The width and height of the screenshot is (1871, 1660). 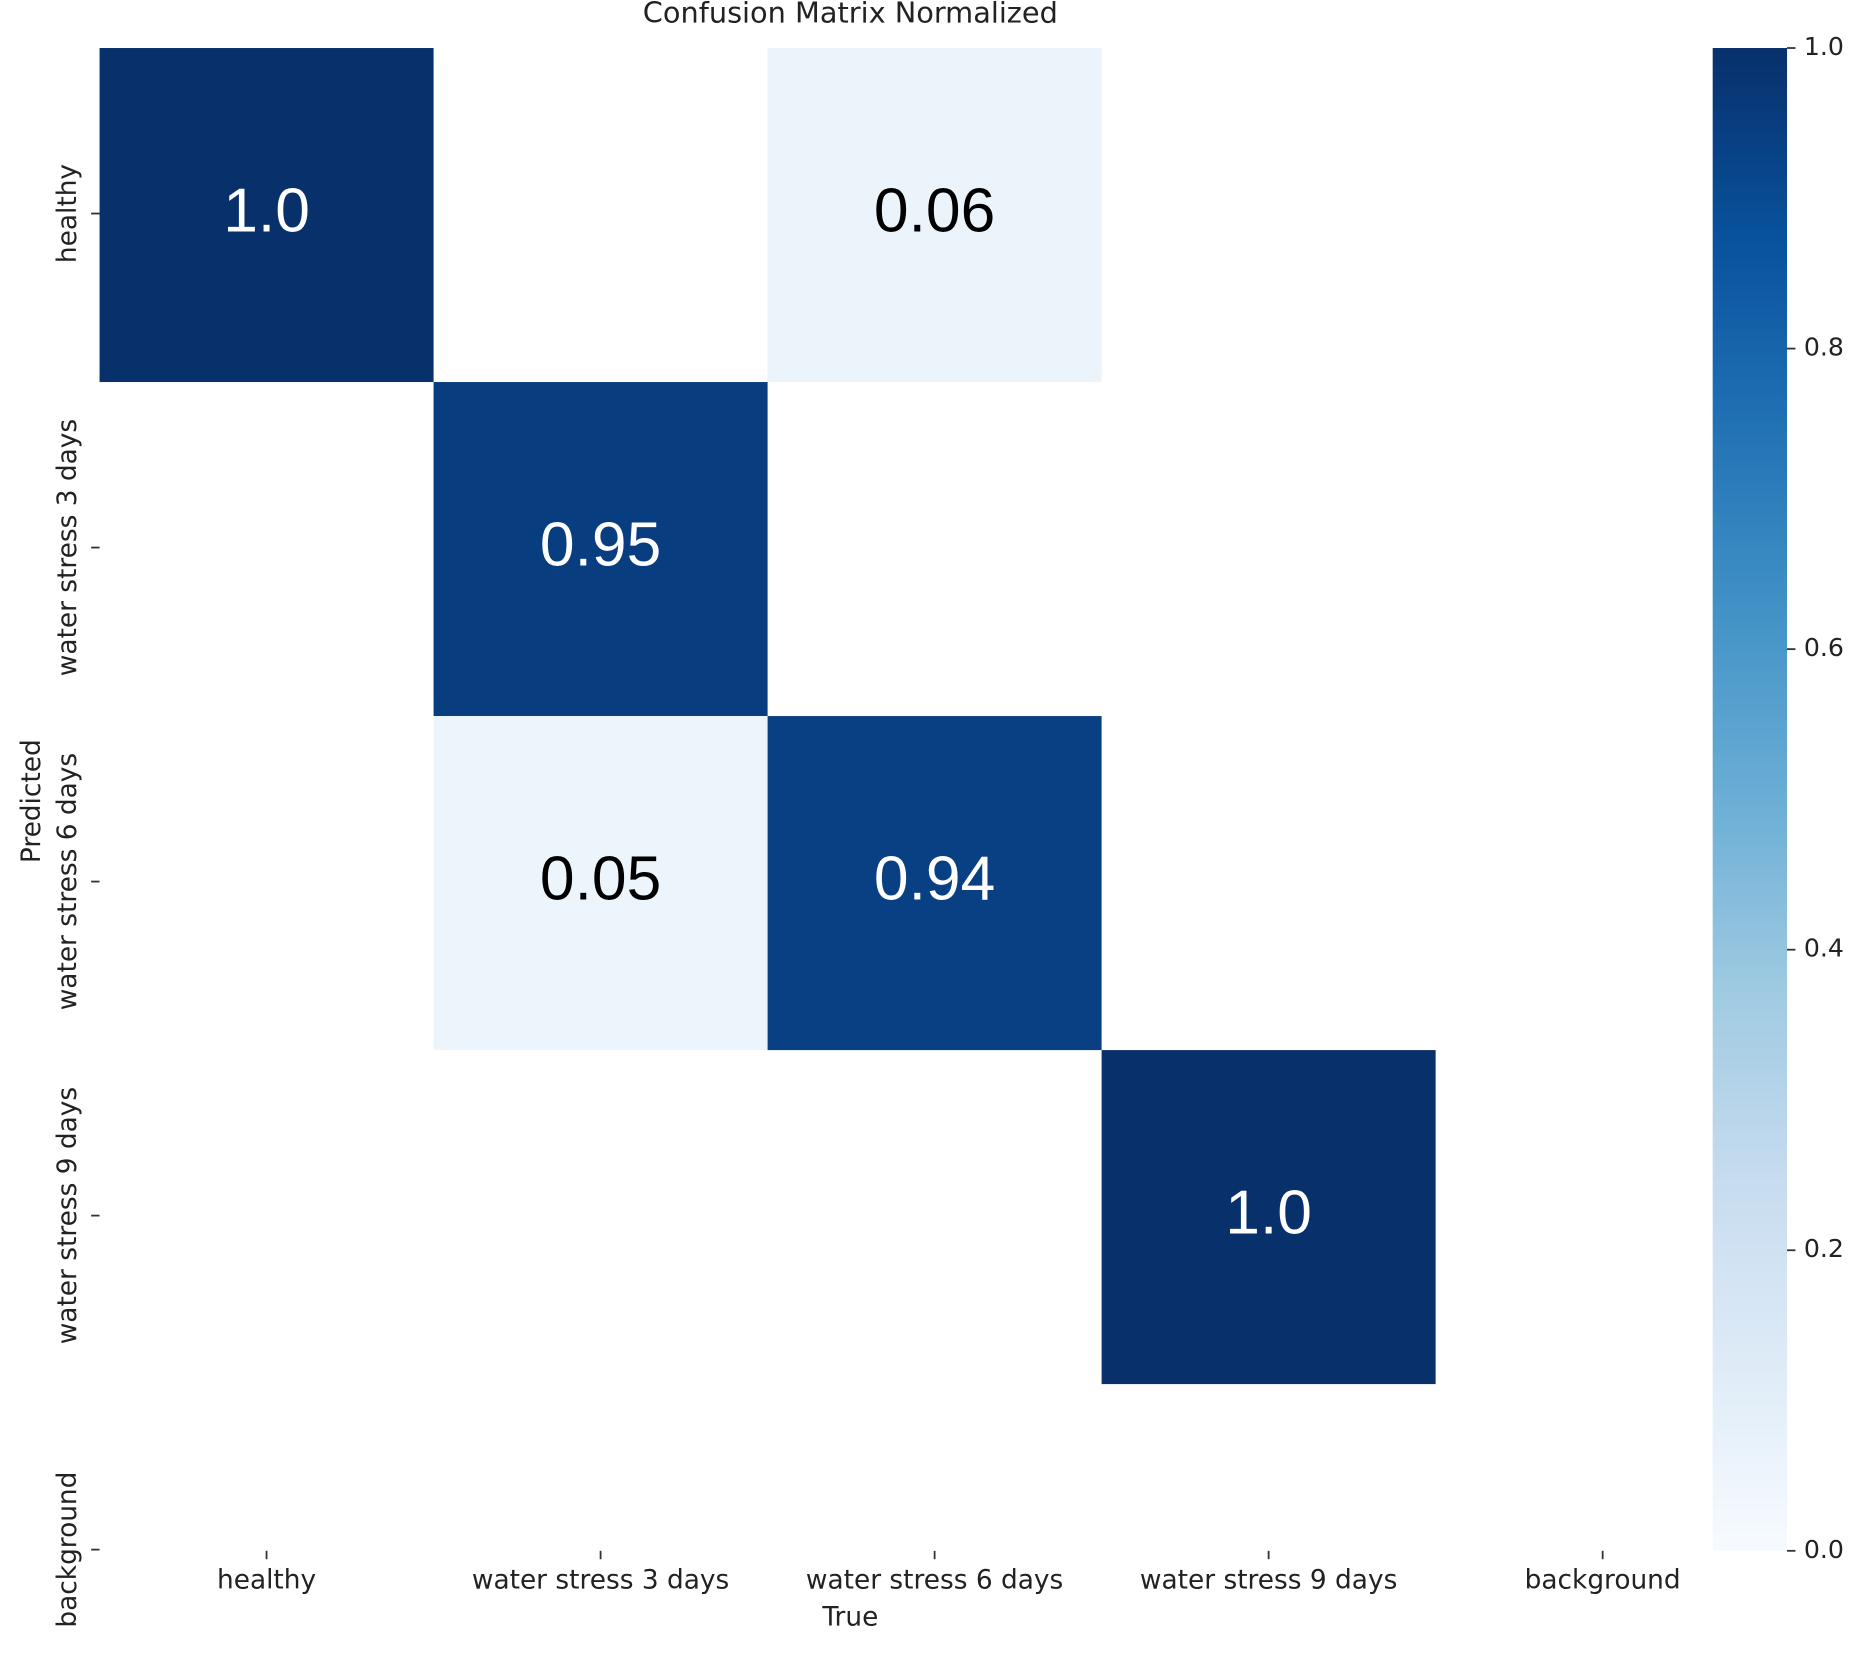 What do you see at coordinates (1824, 1248) in the screenshot?
I see `colorbar-tick-label: 0.2` at bounding box center [1824, 1248].